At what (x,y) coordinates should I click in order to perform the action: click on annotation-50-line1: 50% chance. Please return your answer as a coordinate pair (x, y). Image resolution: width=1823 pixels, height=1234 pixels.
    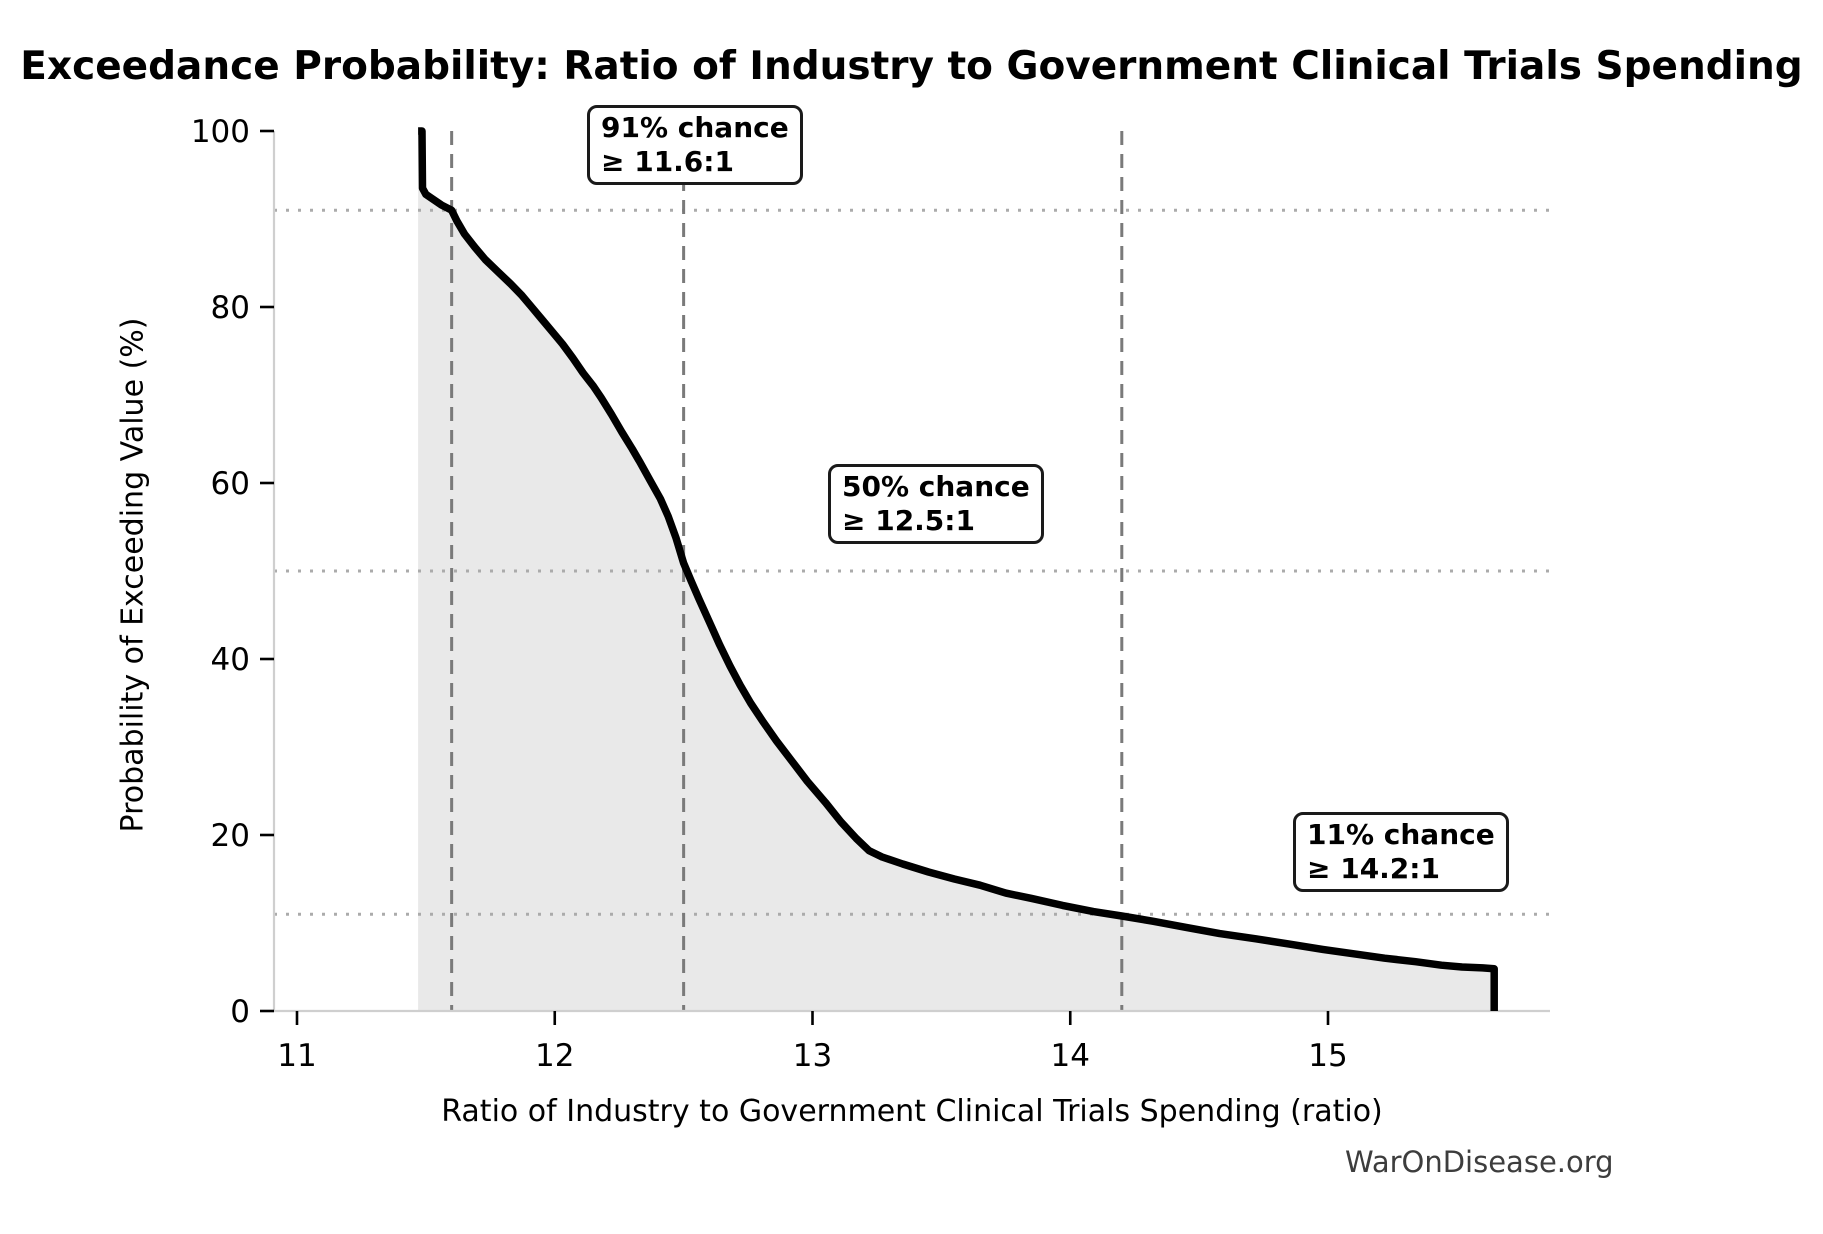
    Looking at the image, I should click on (936, 486).